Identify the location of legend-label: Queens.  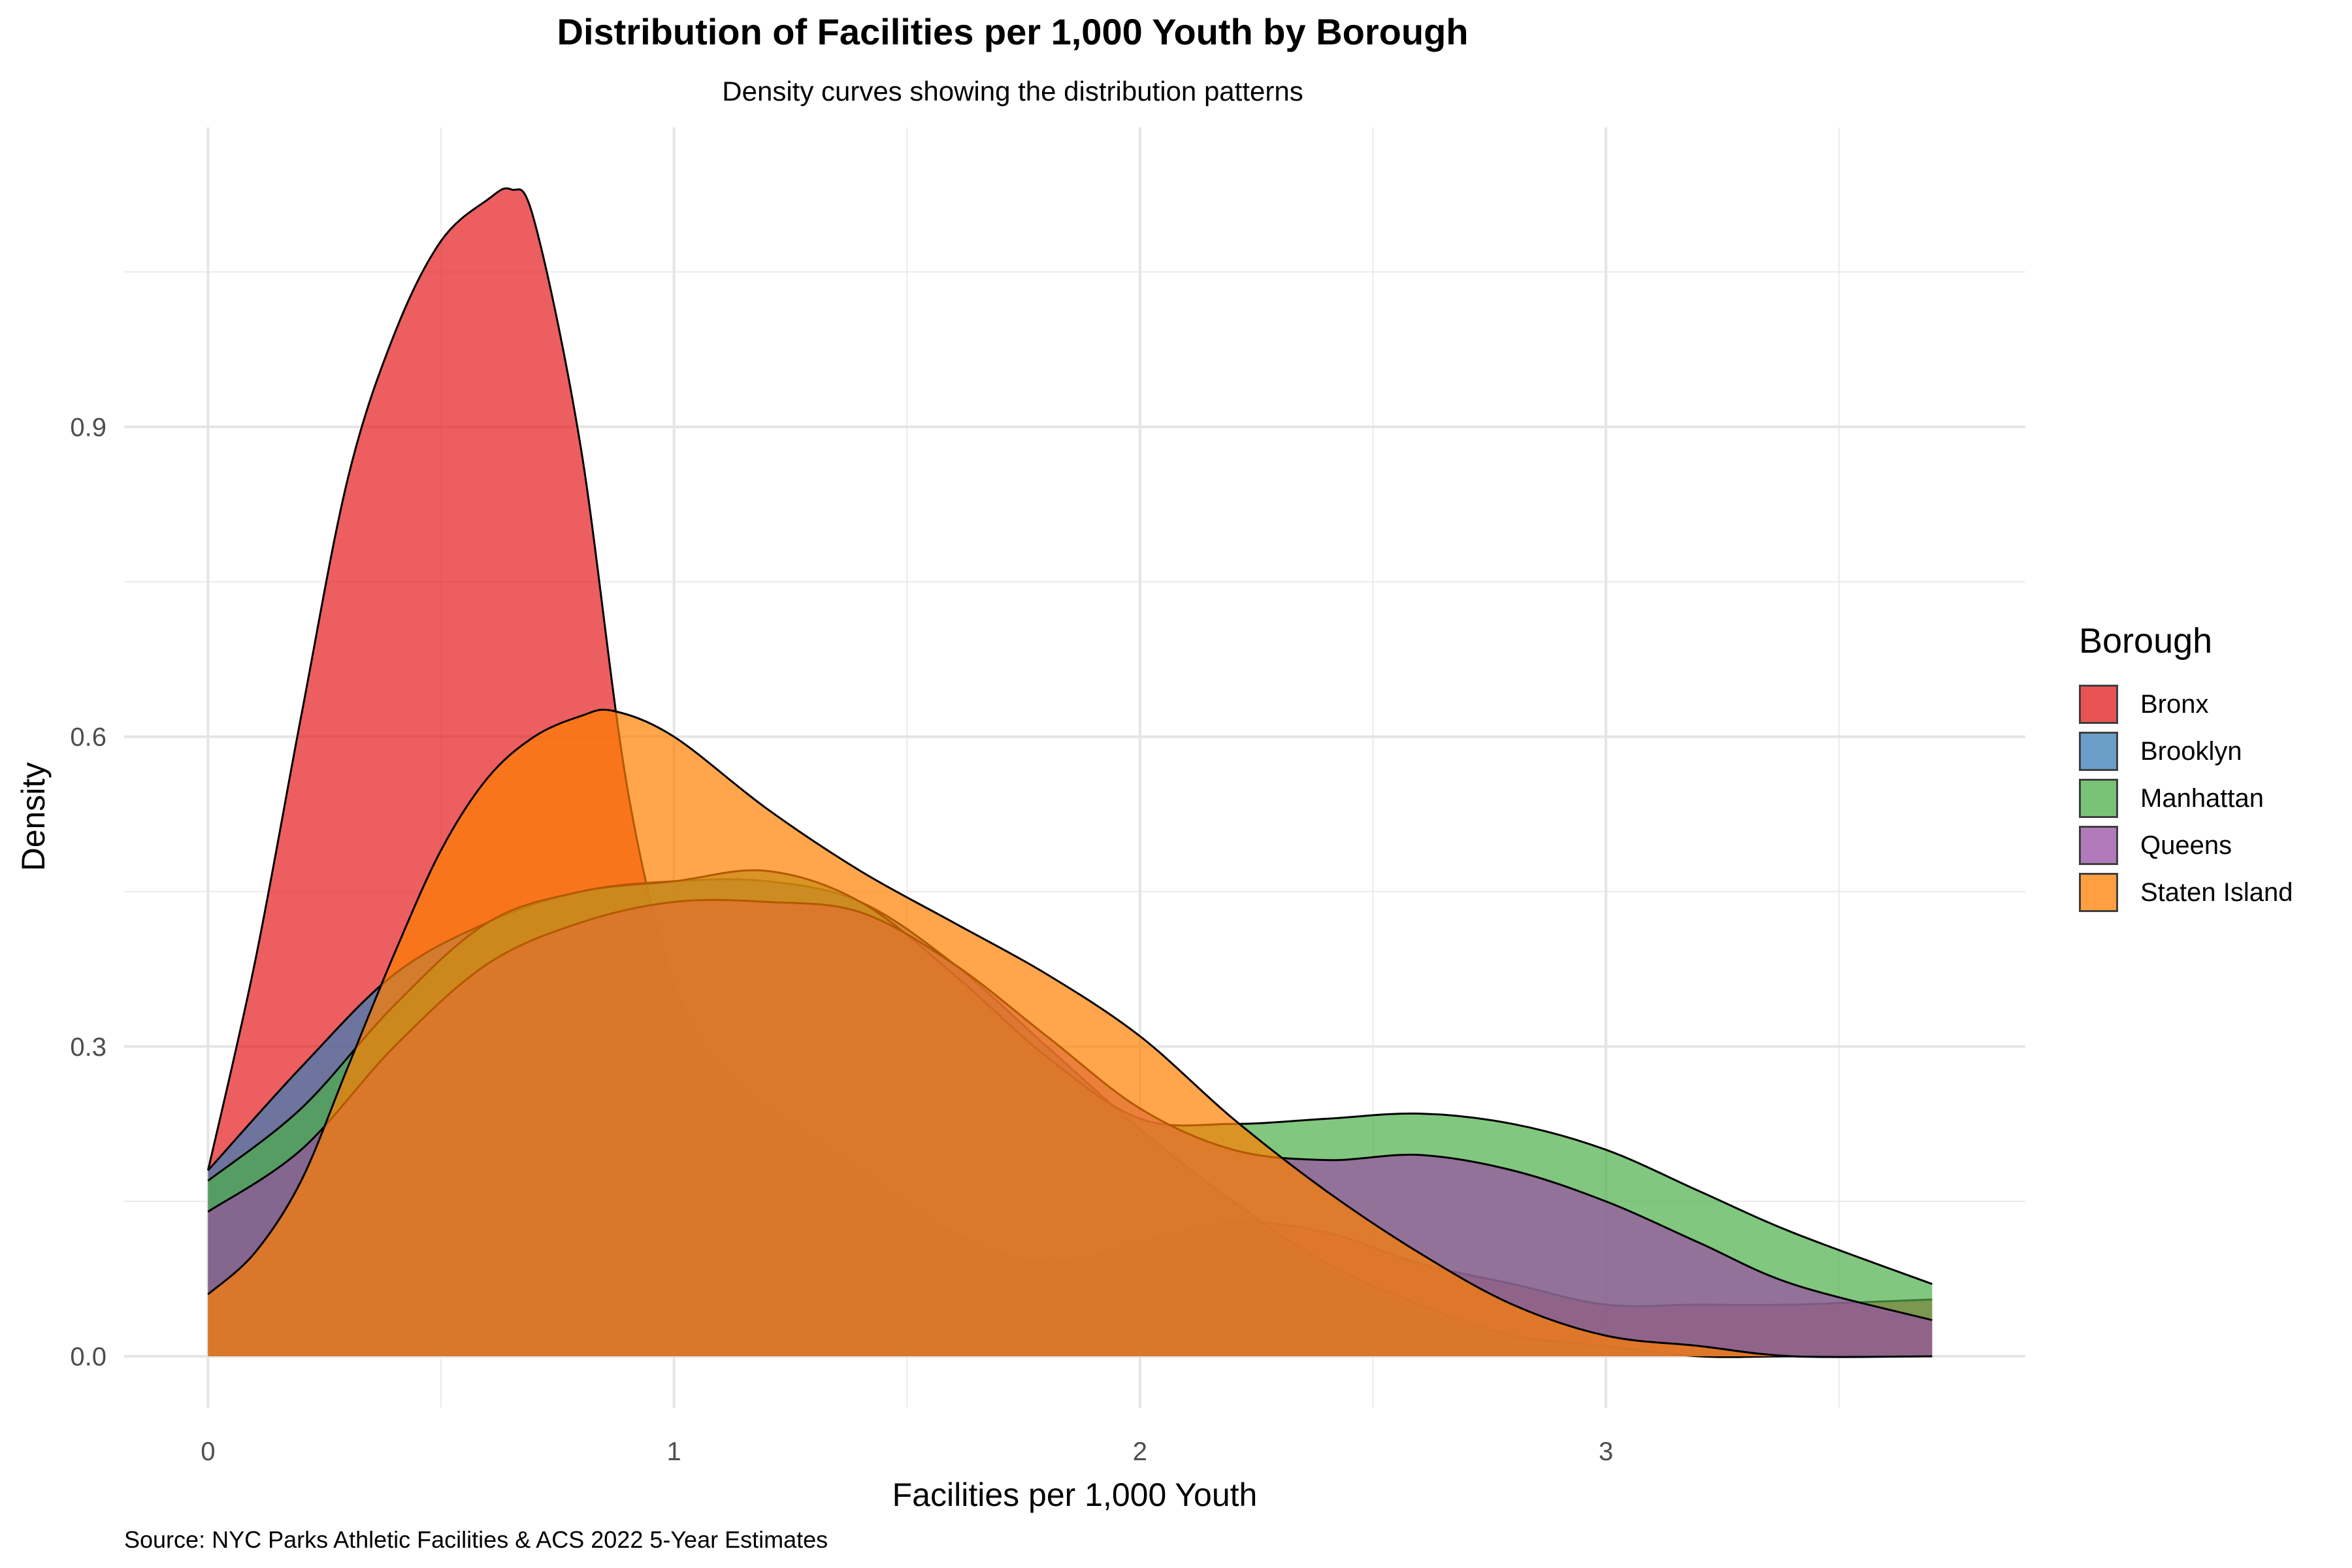
(2186, 845).